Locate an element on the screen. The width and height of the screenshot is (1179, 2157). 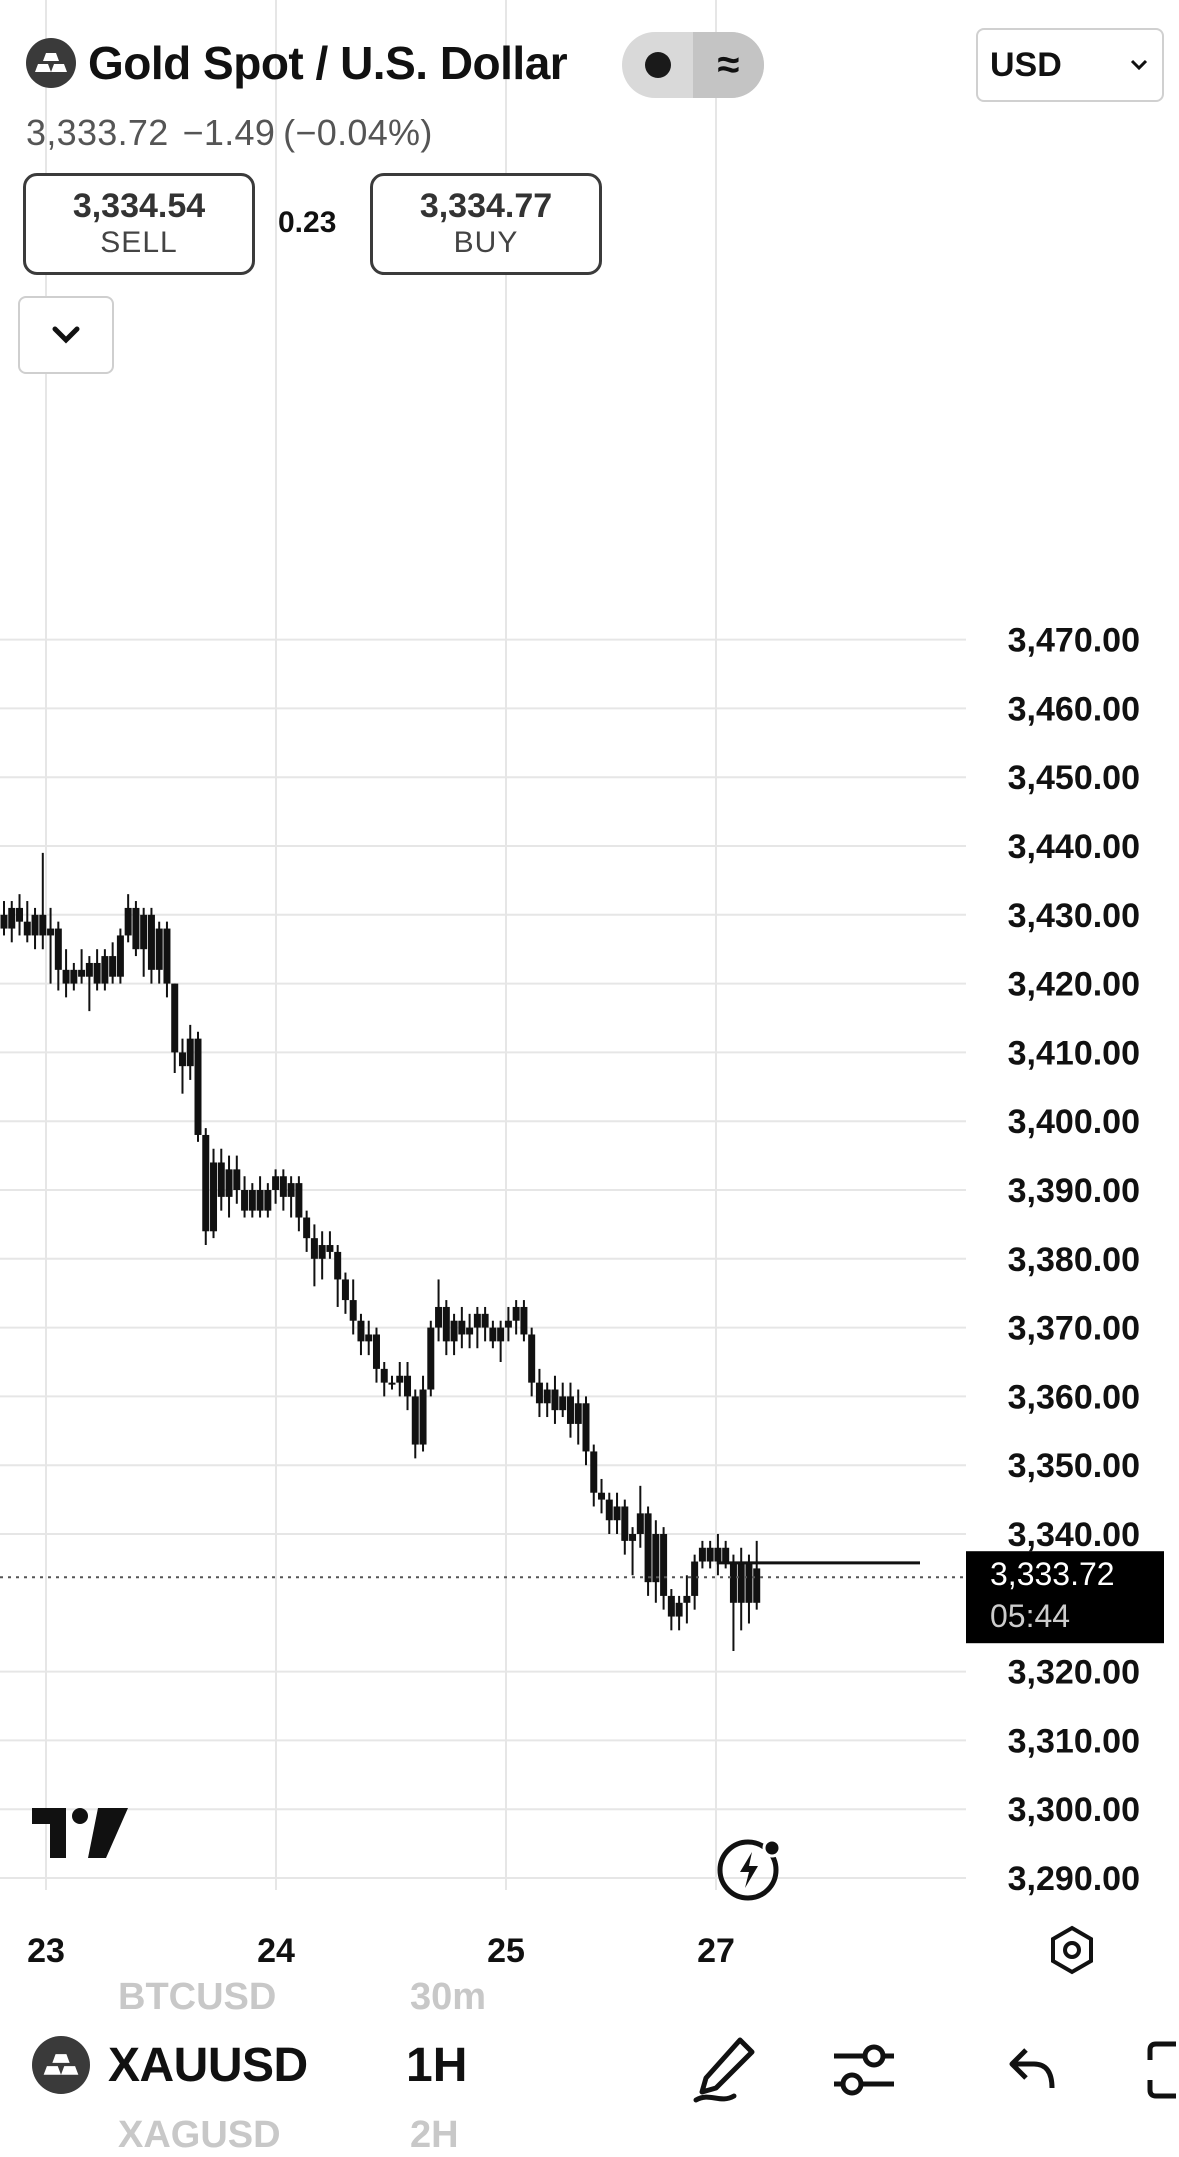
symbol-header: Gold Spot / U.S. Dollar is located at coordinates (297, 63).